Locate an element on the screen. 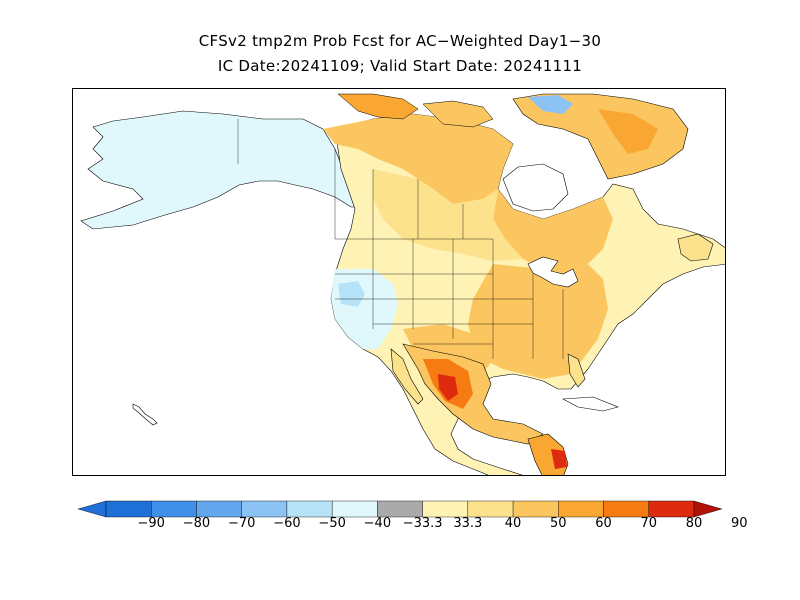 The width and height of the screenshot is (800, 600). colorbar-tick-label: 33.3 is located at coordinates (468, 523).